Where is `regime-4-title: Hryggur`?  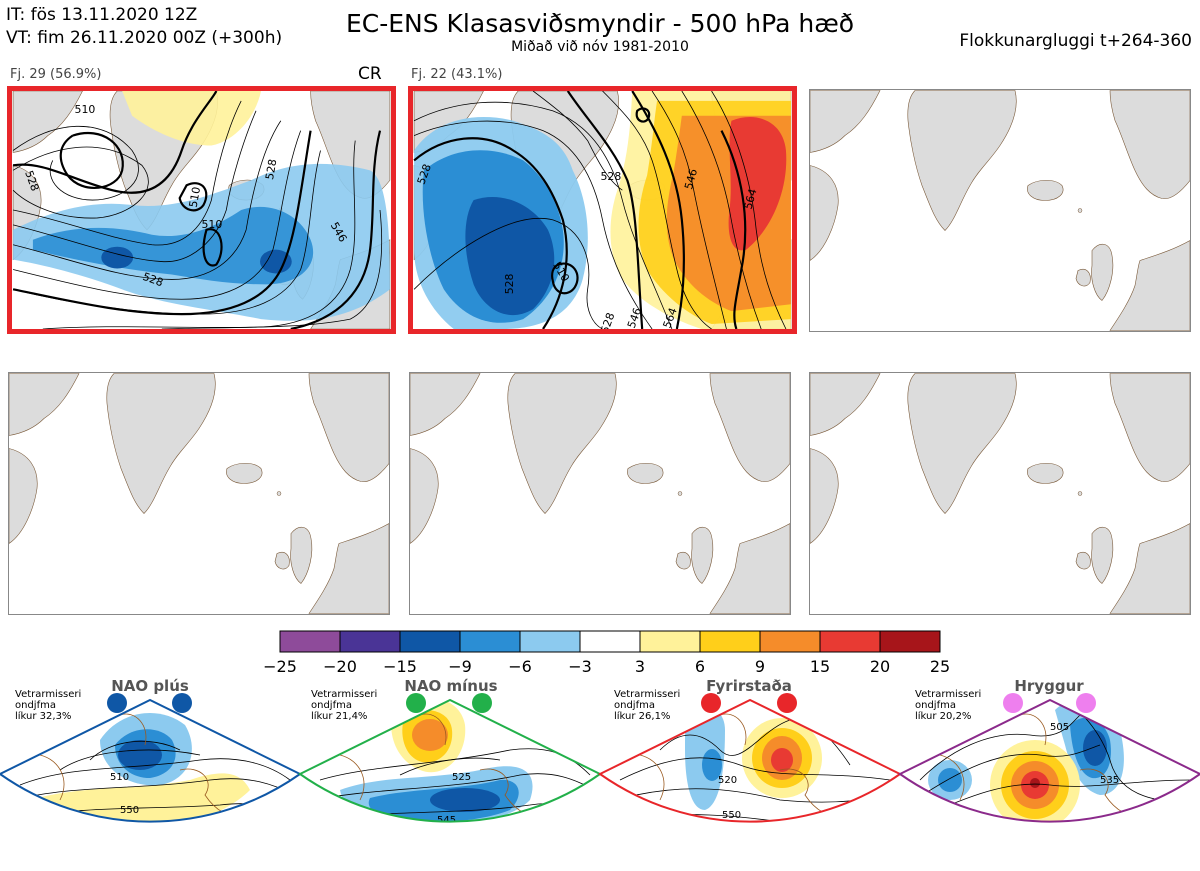 regime-4-title: Hryggur is located at coordinates (1049, 686).